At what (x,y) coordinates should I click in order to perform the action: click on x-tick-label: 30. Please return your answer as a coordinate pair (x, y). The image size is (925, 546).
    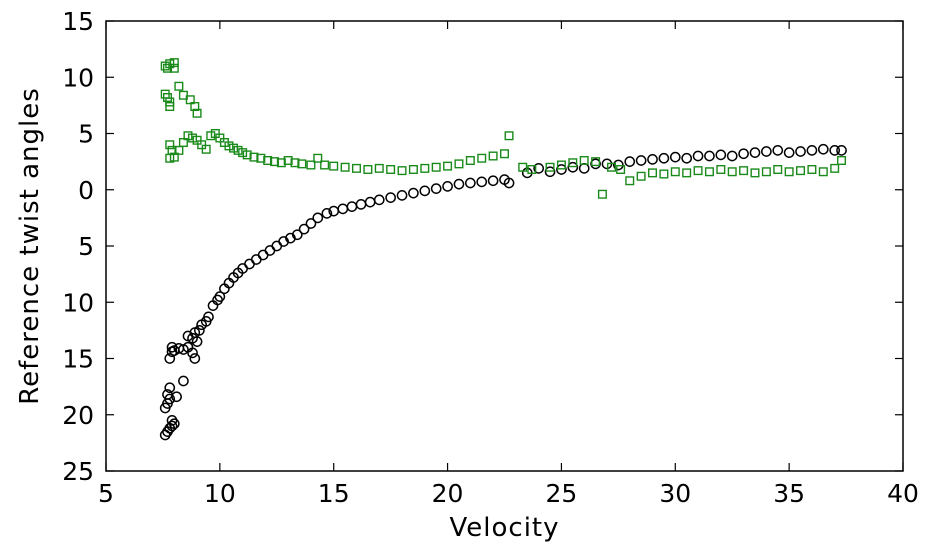
    Looking at the image, I should click on (675, 493).